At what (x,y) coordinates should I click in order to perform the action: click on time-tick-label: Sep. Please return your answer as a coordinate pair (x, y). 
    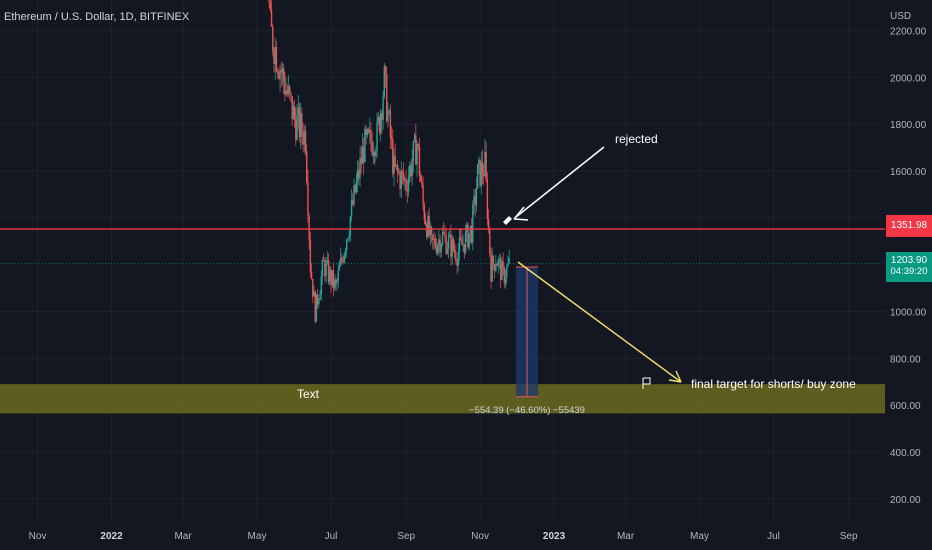
    Looking at the image, I should click on (849, 536).